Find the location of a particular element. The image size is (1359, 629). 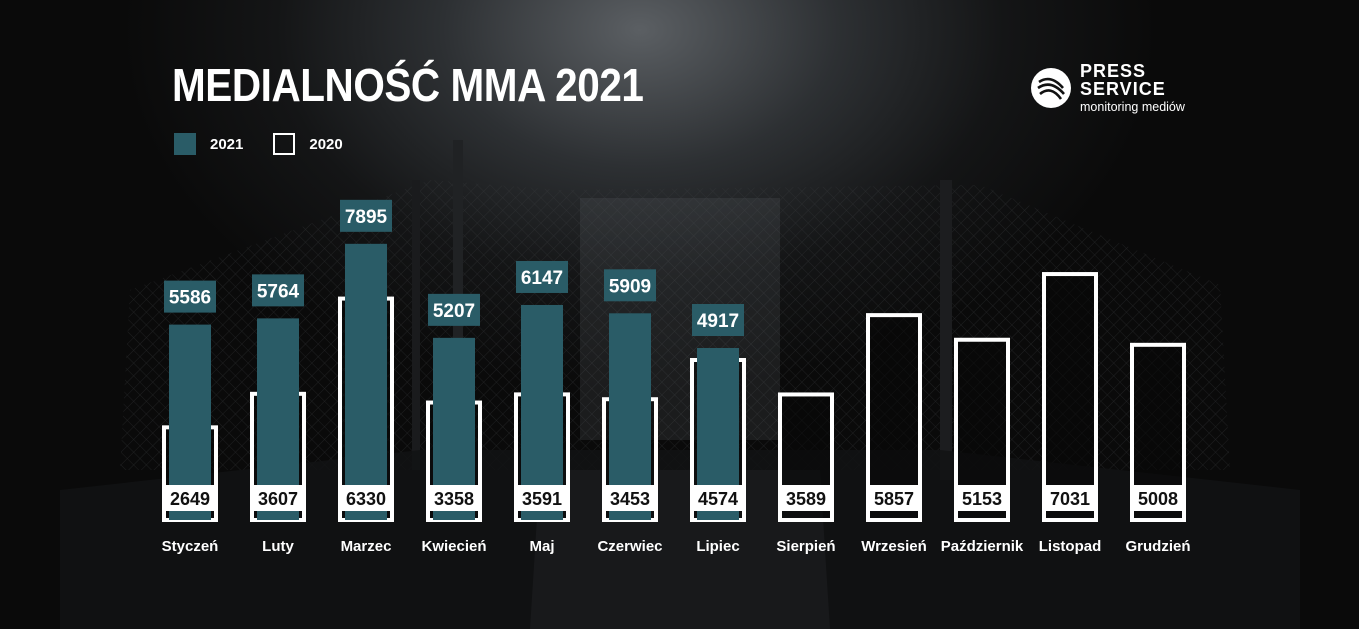

press-service-logo-icon is located at coordinates (1051, 87).